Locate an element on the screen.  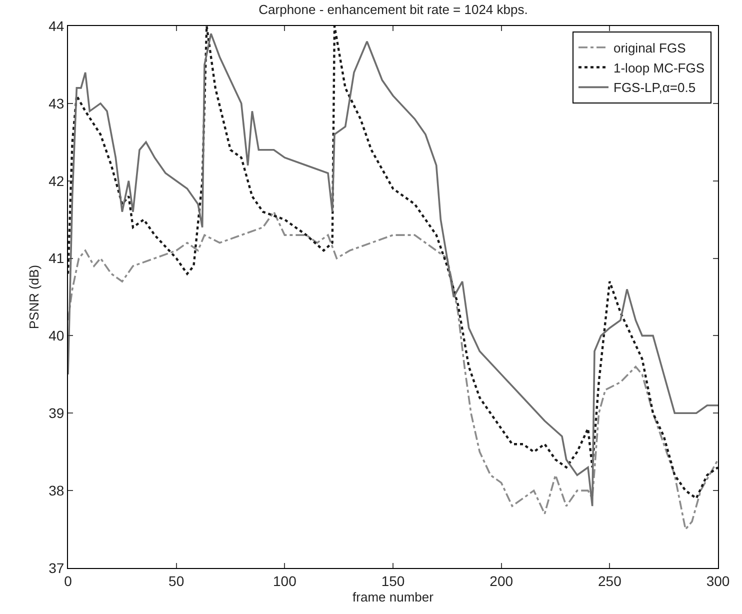
y-tick-label: 40 is located at coordinates (56, 336).